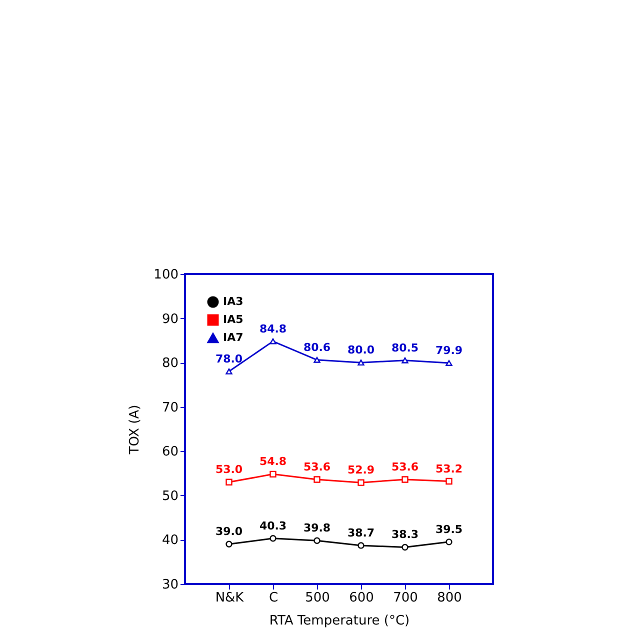  Describe the element at coordinates (170, 496) in the screenshot. I see `y-tick-label: 50` at that location.